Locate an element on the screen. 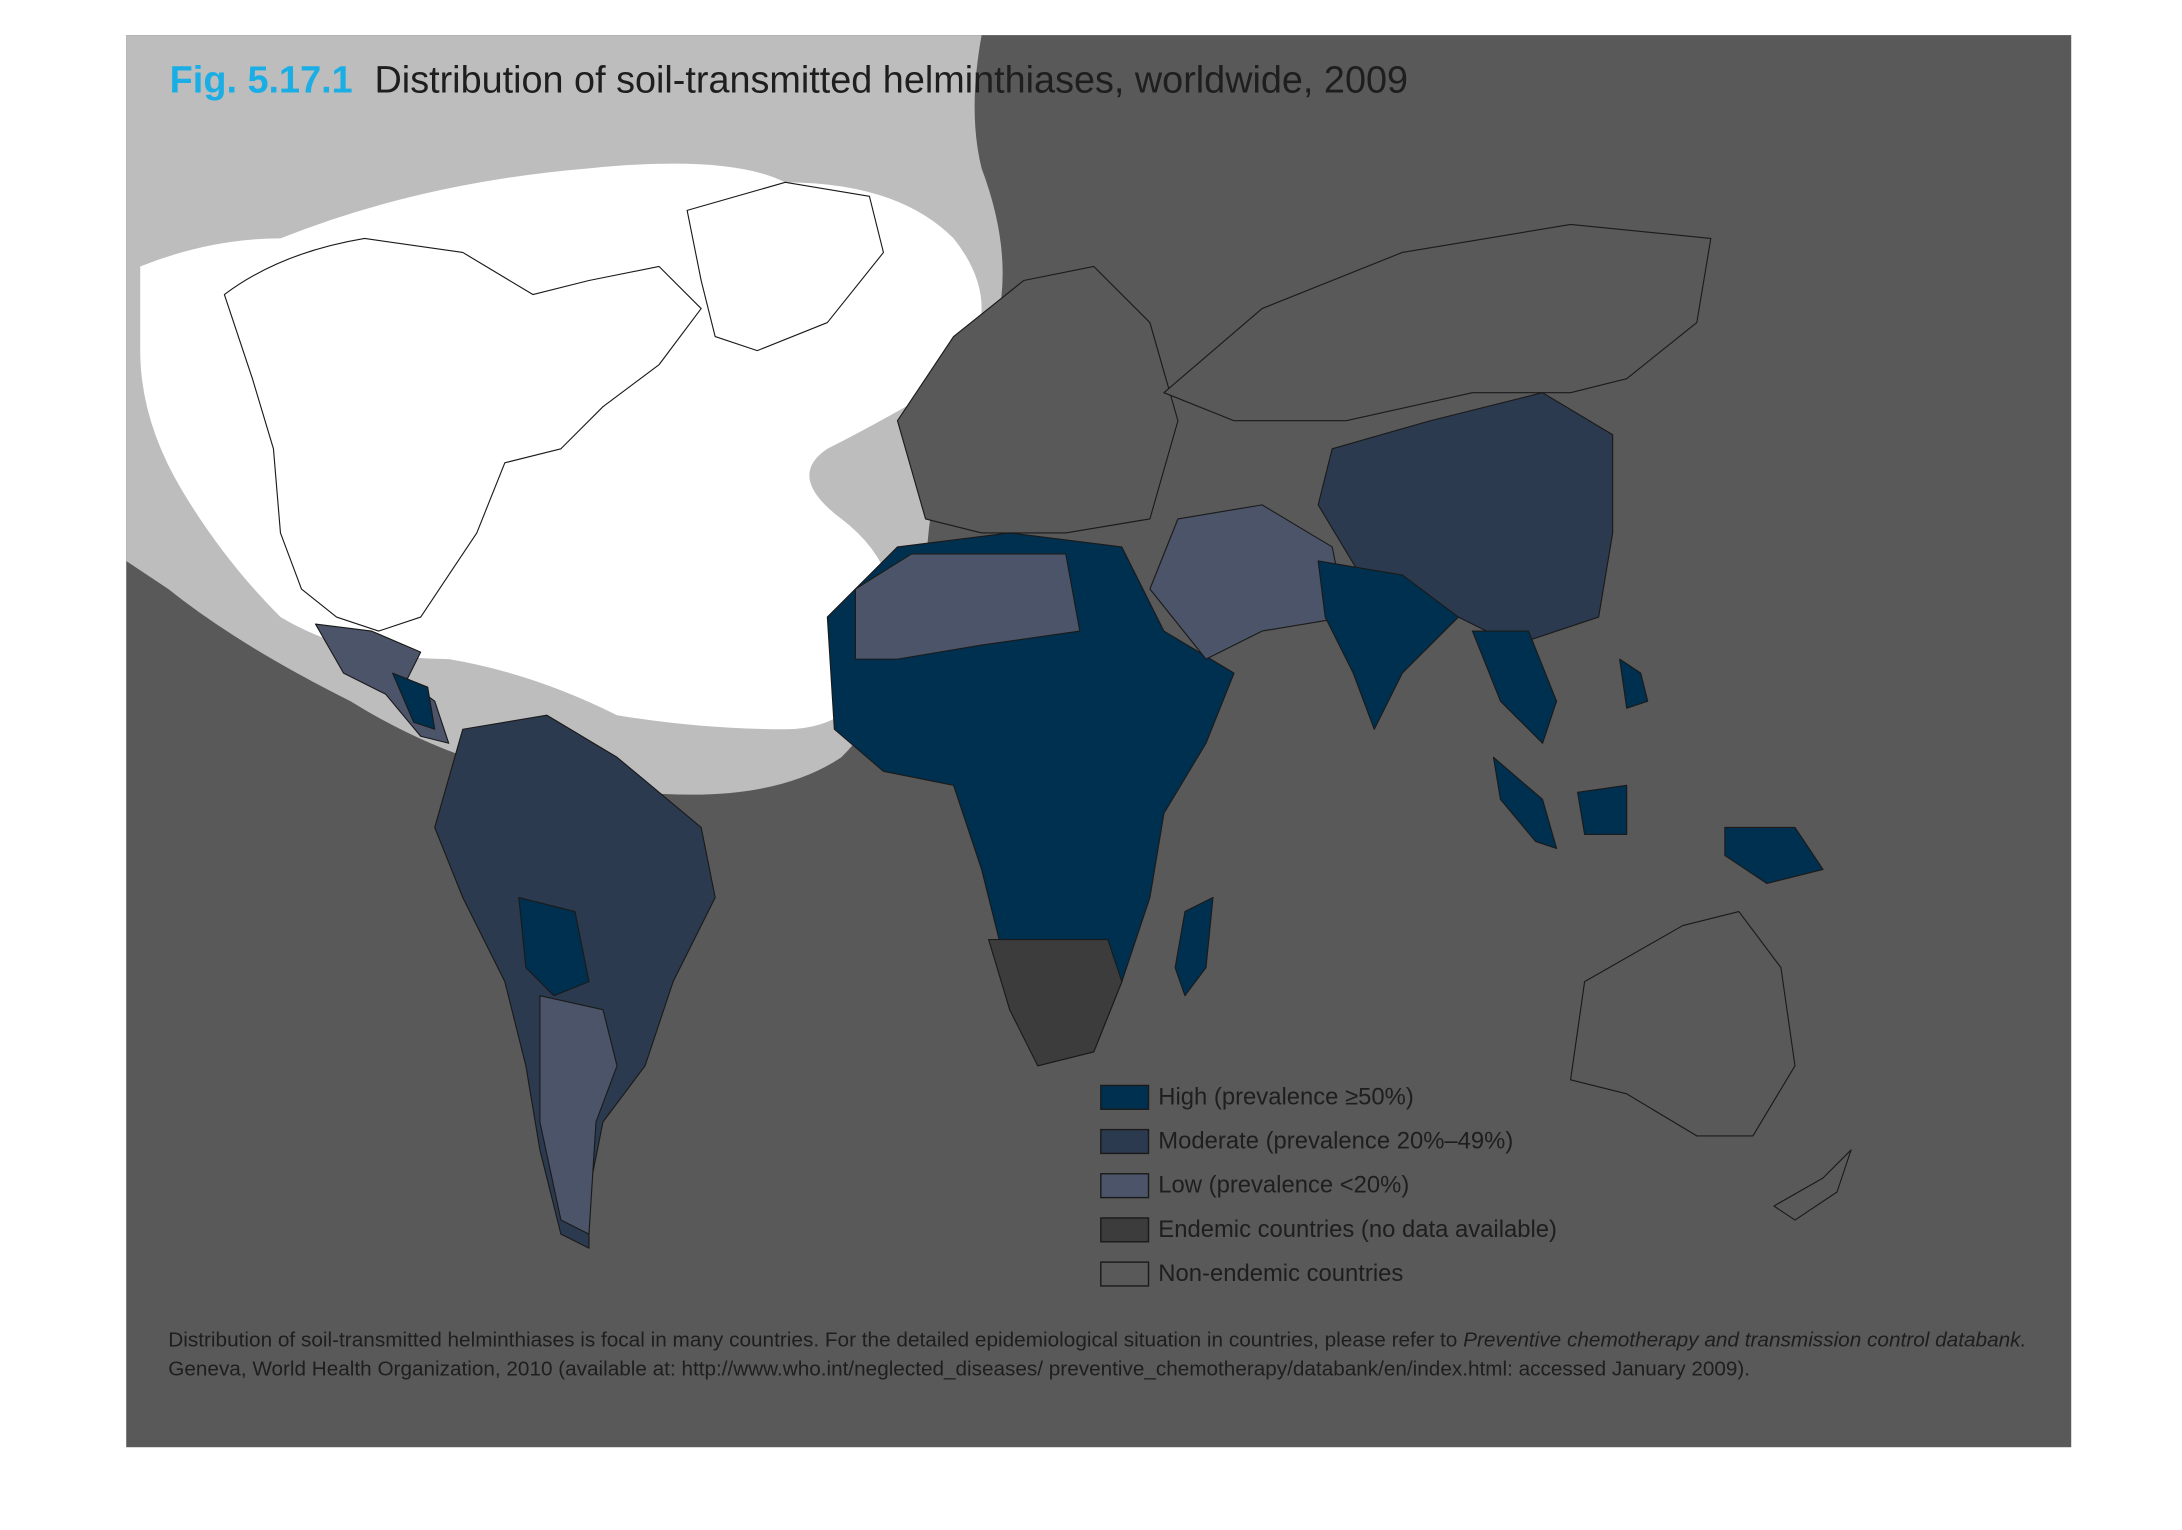 The height and width of the screenshot is (1530, 2182). legend-label: Endemic countries (no data available) is located at coordinates (1357, 1229).